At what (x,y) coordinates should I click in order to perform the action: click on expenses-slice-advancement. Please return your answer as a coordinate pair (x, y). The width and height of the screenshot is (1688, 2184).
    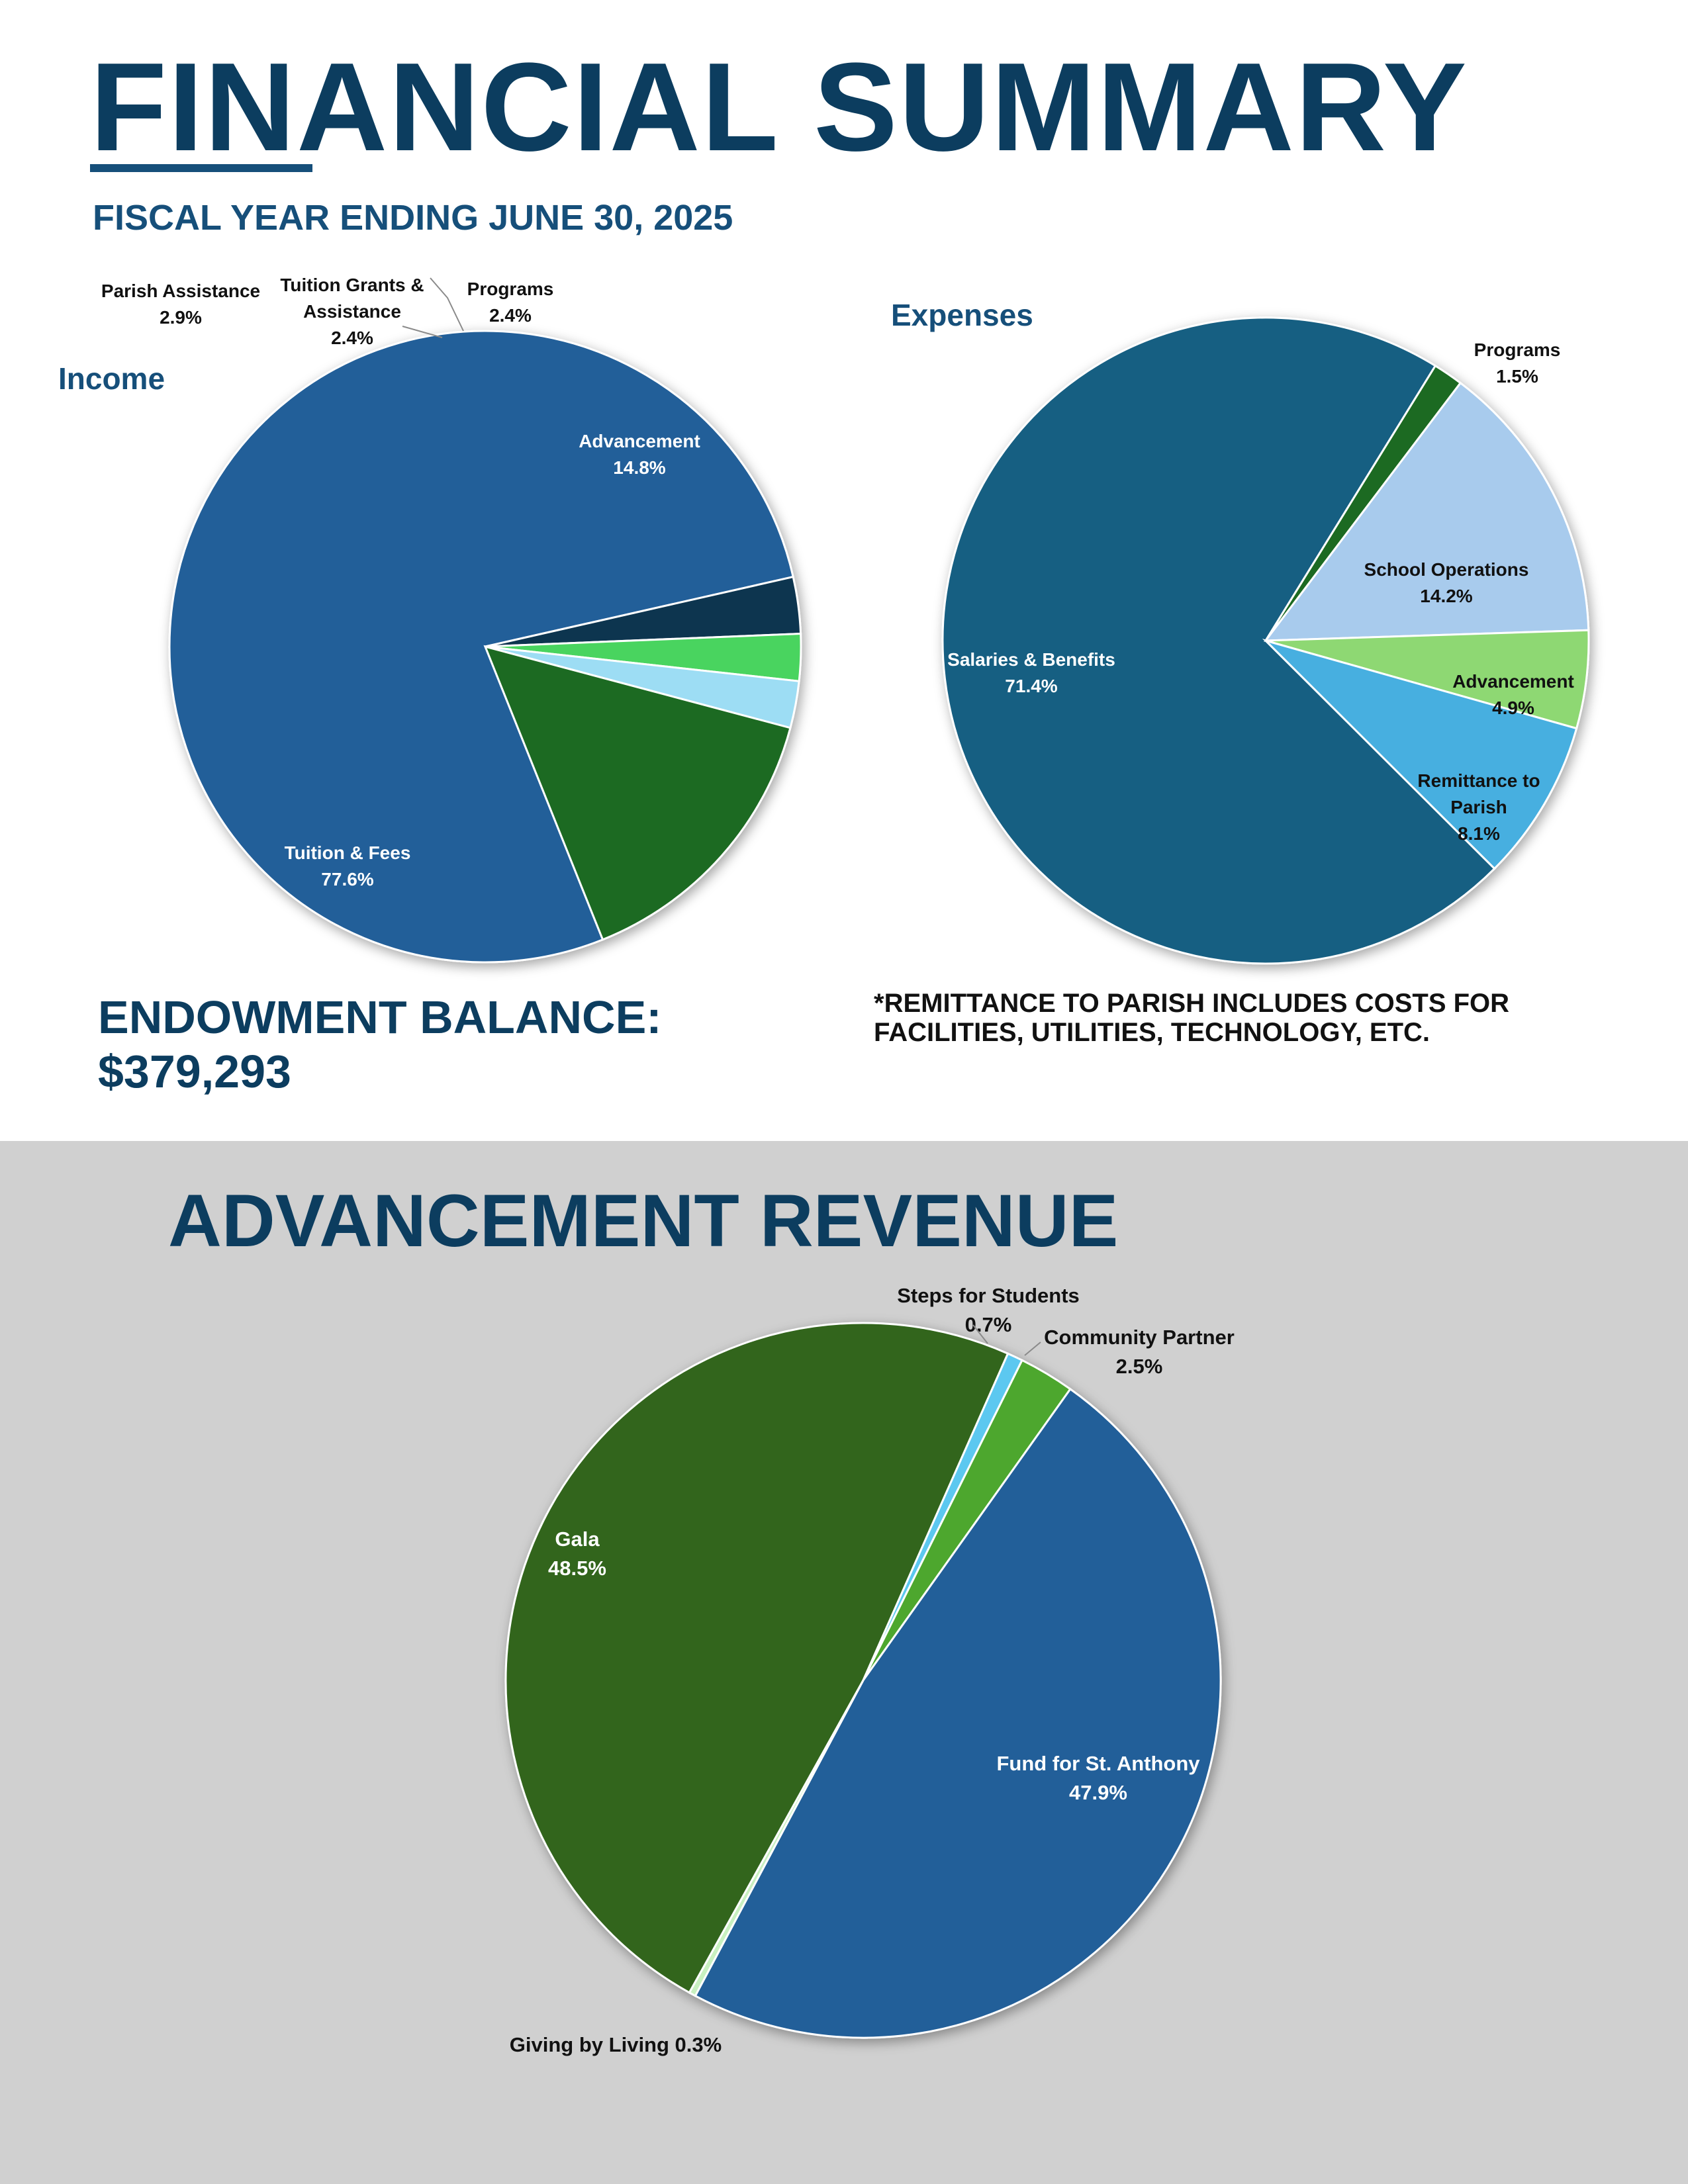
    Looking at the image, I should click on (1427, 680).